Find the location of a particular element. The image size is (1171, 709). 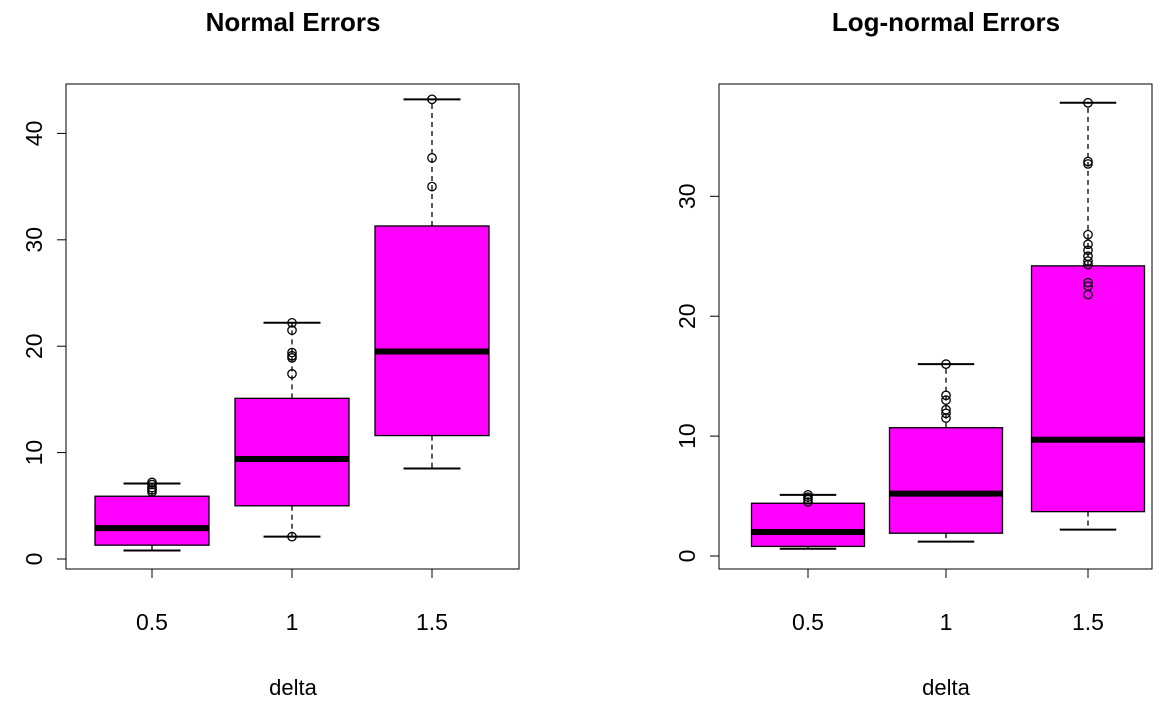

y-tick-label: 40 is located at coordinates (34, 134).